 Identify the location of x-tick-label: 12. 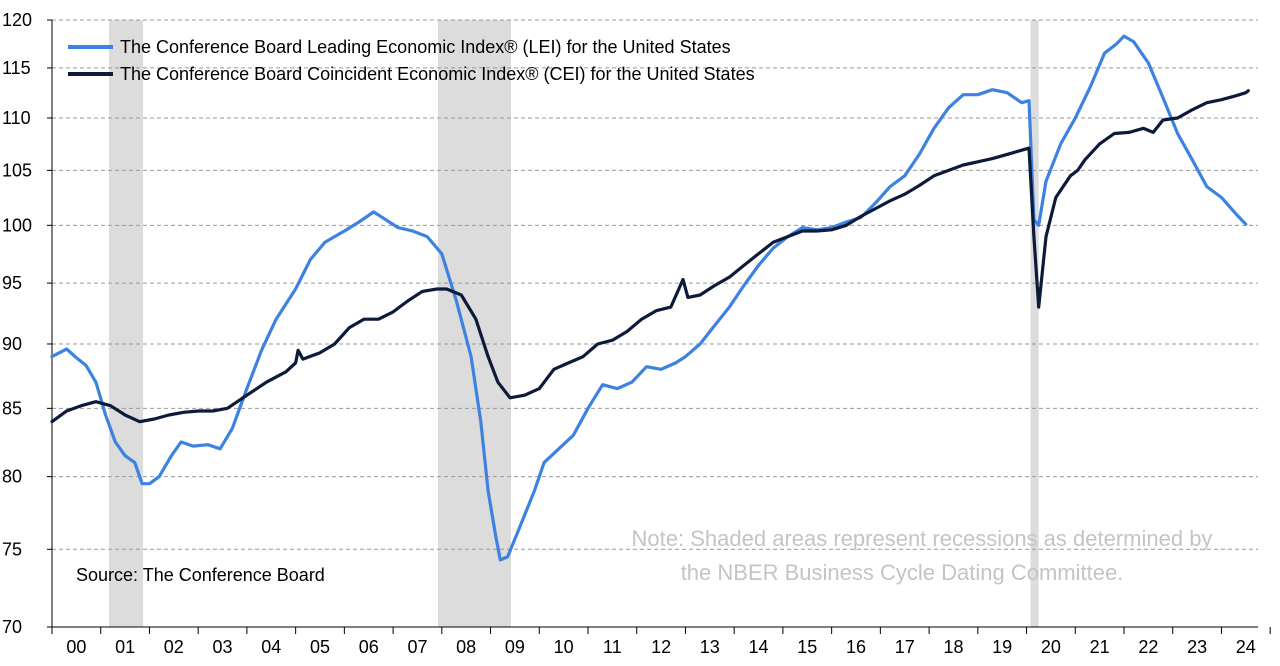
(661, 647).